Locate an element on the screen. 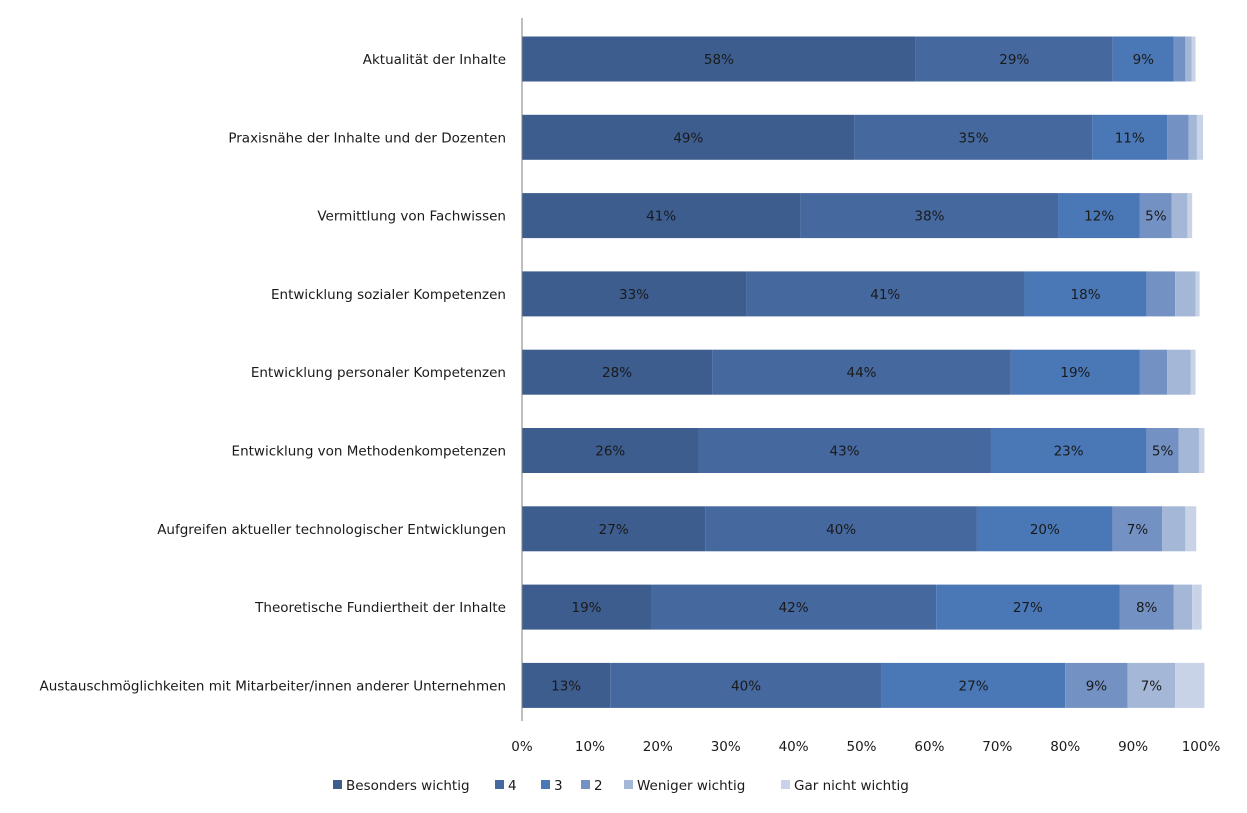 The width and height of the screenshot is (1247, 813). x-axis-tick-labels: 0% 10% 20% 30% 40% 50% 60% 70% 80% 90% 100% is located at coordinates (865, 747).